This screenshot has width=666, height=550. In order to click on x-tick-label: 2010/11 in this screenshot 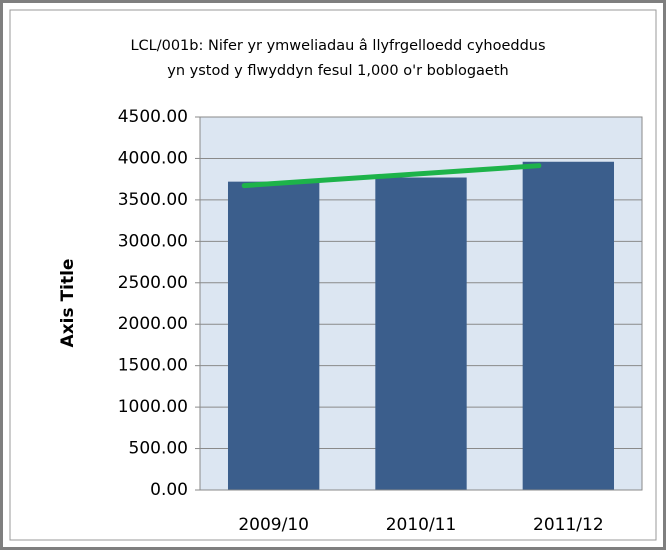, I will do `click(421, 525)`.